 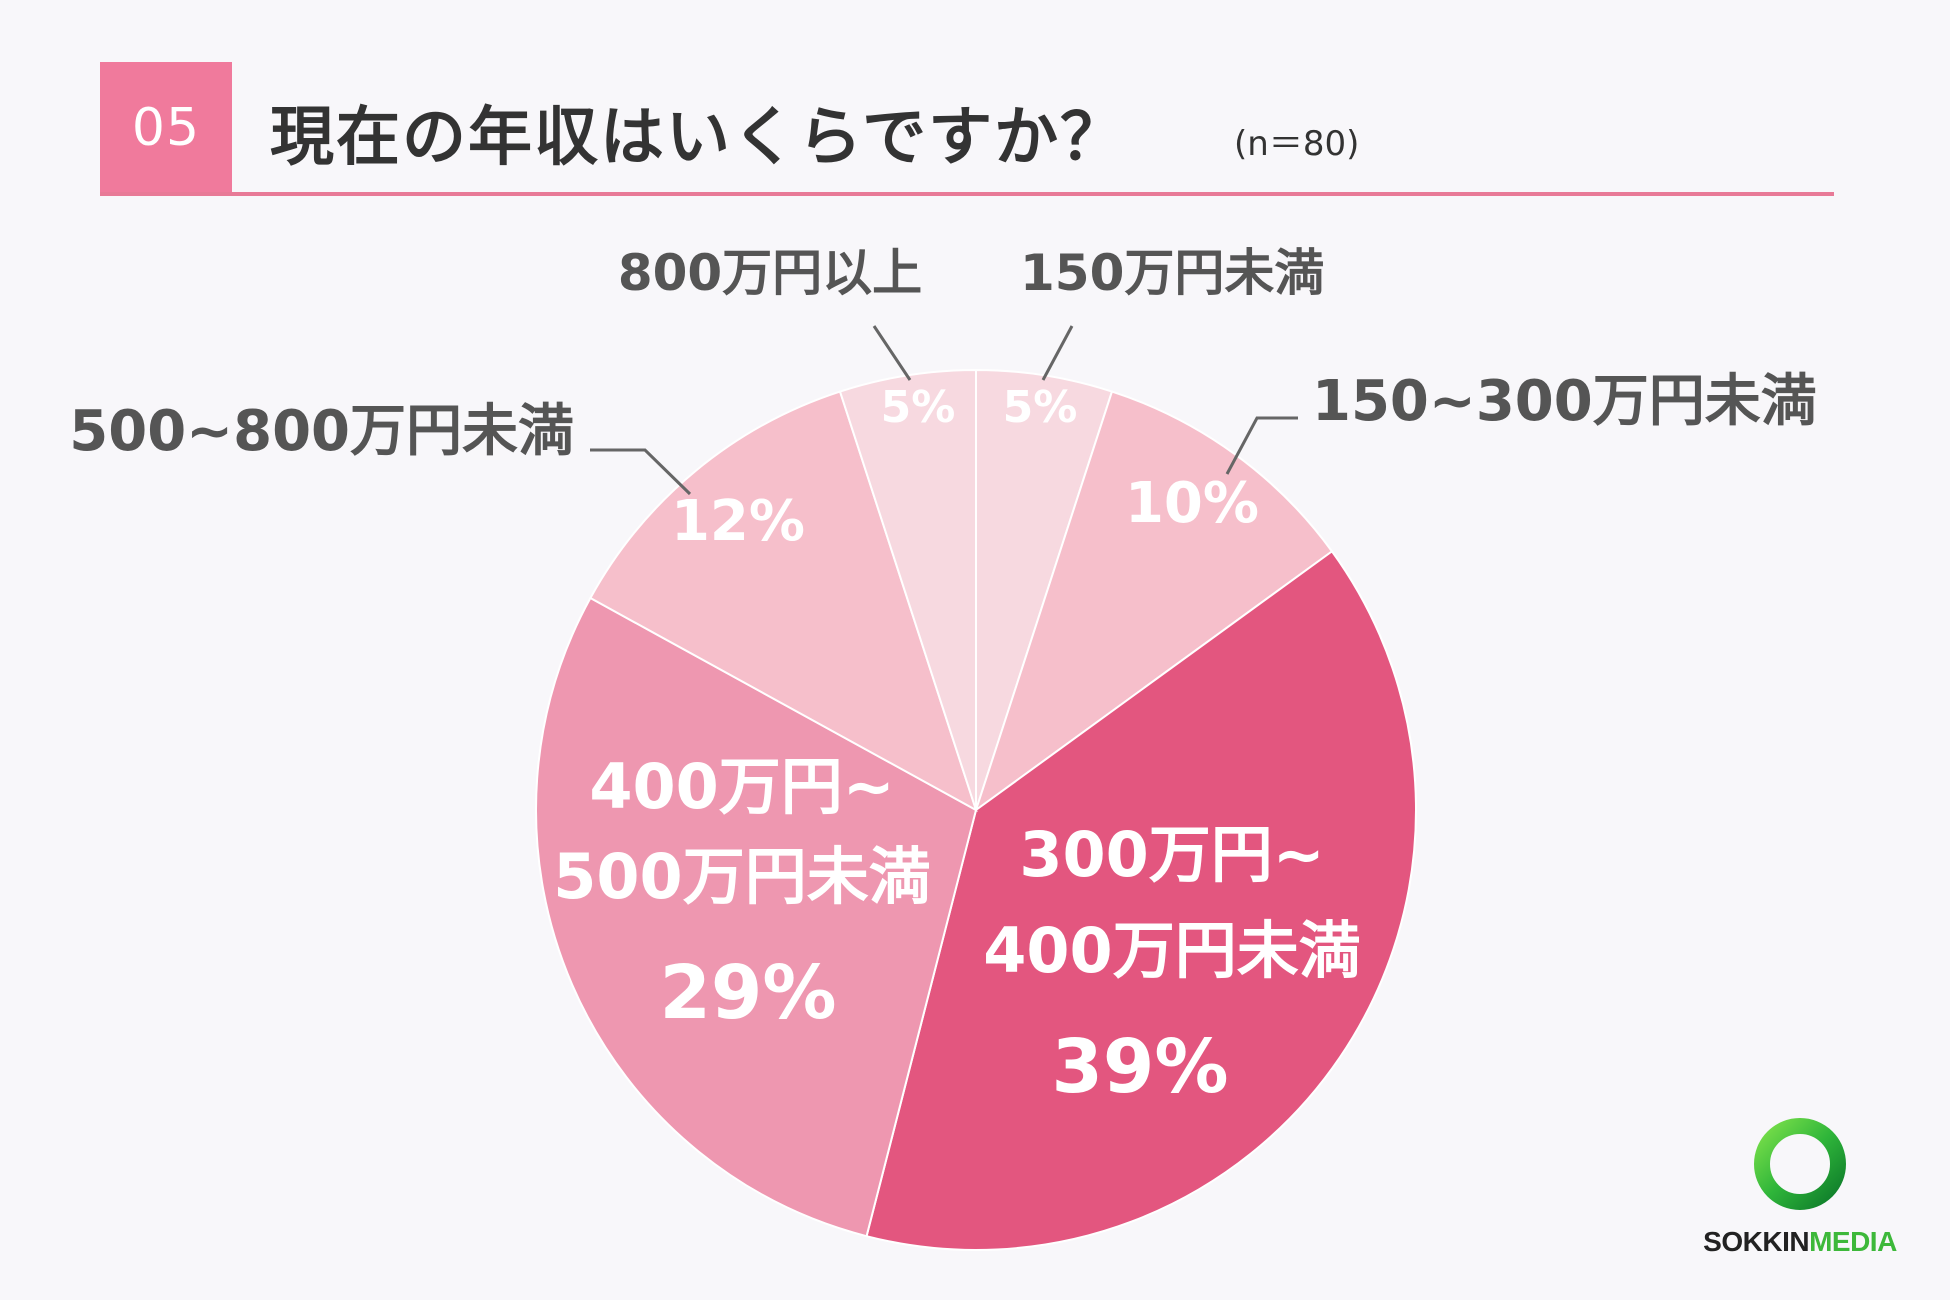 What do you see at coordinates (166, 128) in the screenshot?
I see `question-number-badge: 05` at bounding box center [166, 128].